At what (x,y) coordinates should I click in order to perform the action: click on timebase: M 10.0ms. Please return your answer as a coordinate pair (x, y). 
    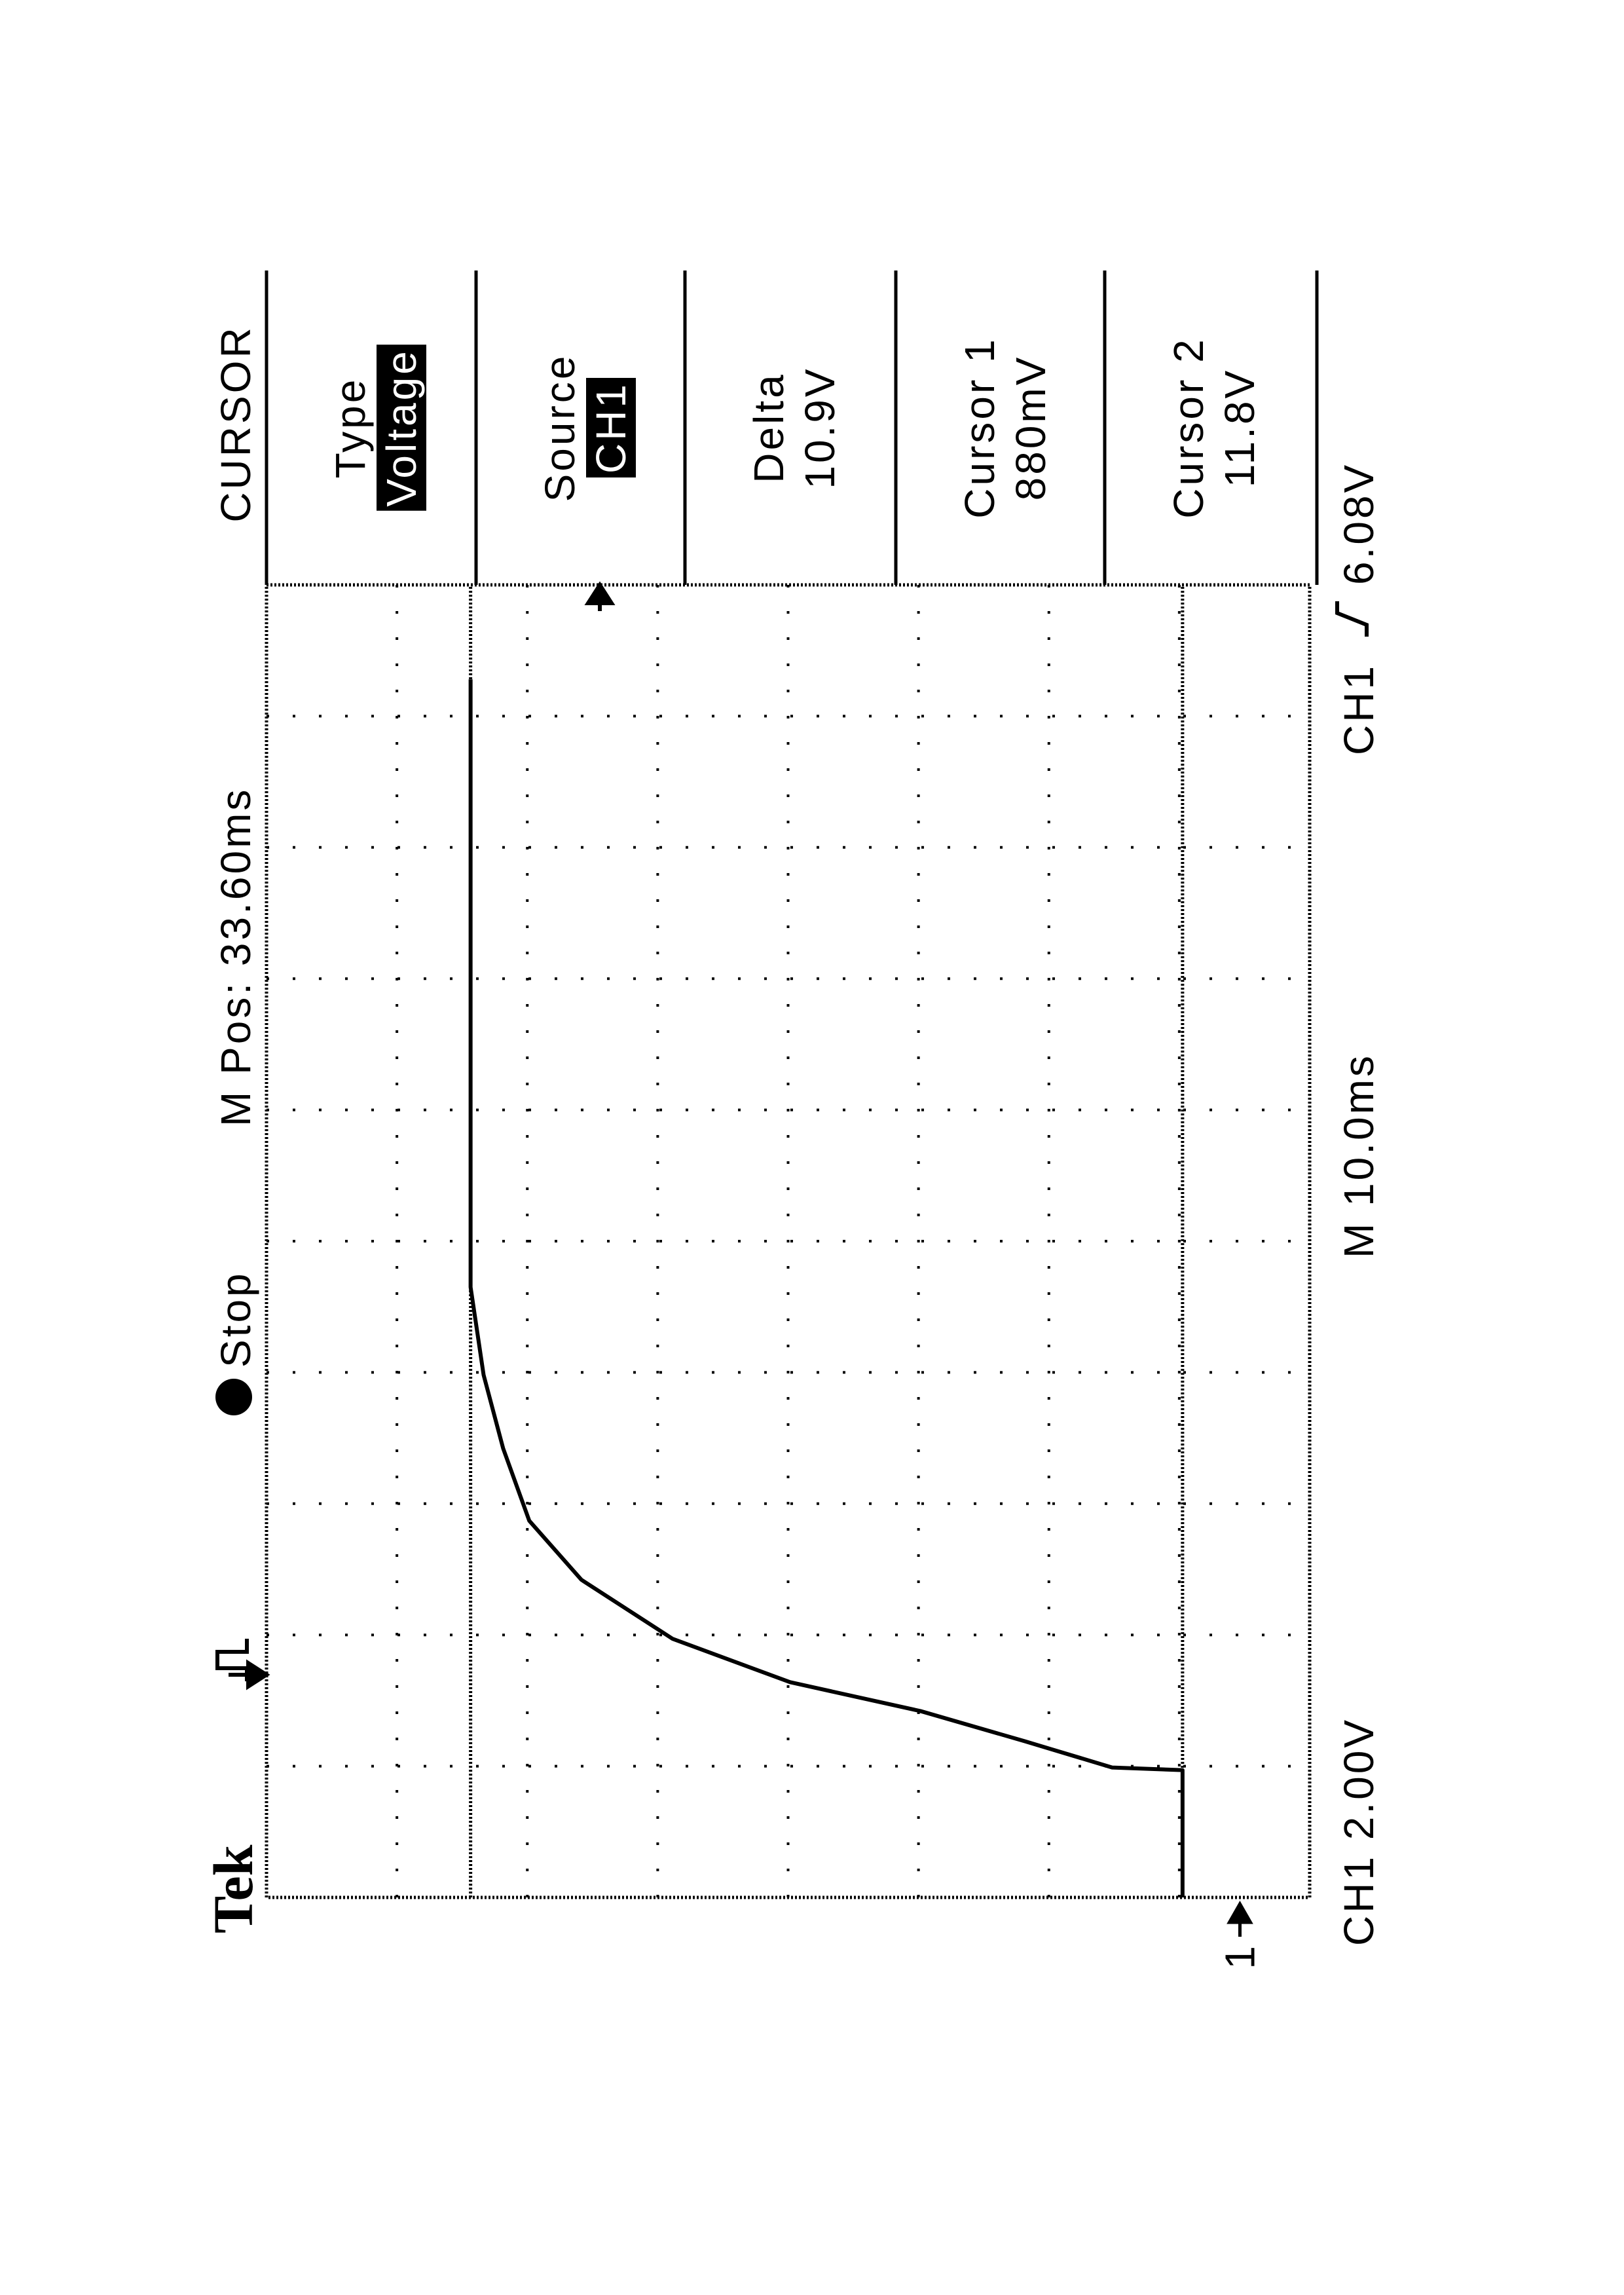
    Looking at the image, I should click on (1358, 1155).